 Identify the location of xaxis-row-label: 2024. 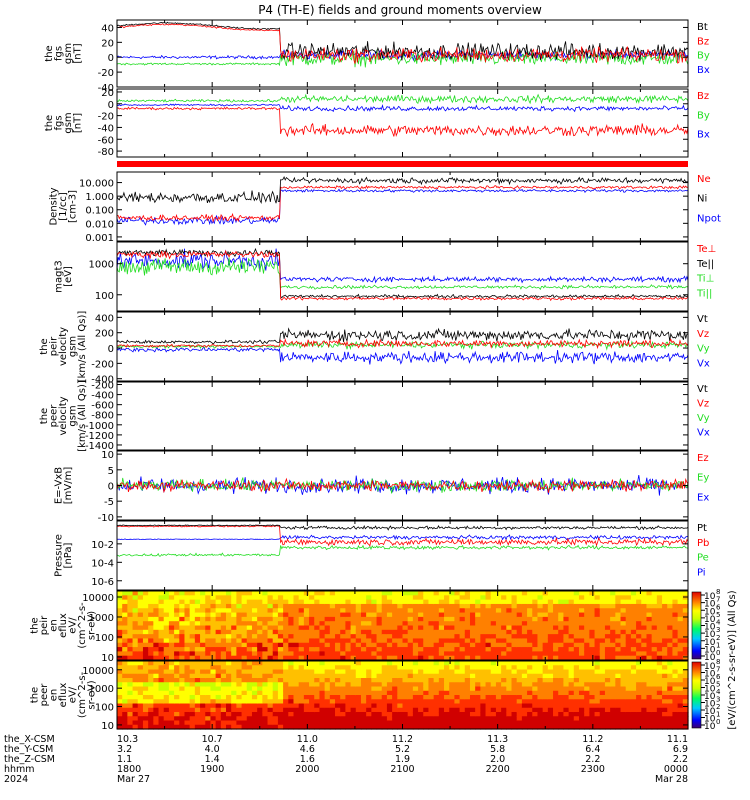
(16, 779).